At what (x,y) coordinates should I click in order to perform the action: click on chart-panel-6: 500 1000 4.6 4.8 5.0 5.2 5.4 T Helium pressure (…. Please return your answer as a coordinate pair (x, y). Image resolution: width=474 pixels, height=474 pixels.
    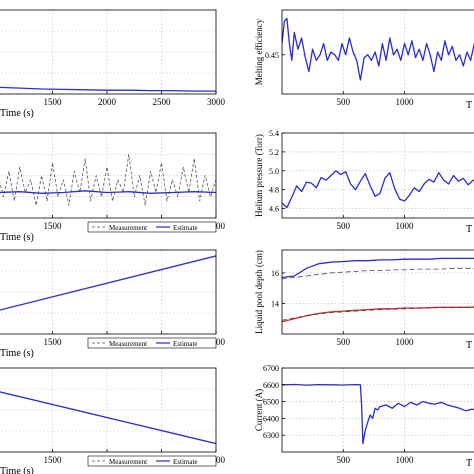
    Looking at the image, I should click on (364, 182).